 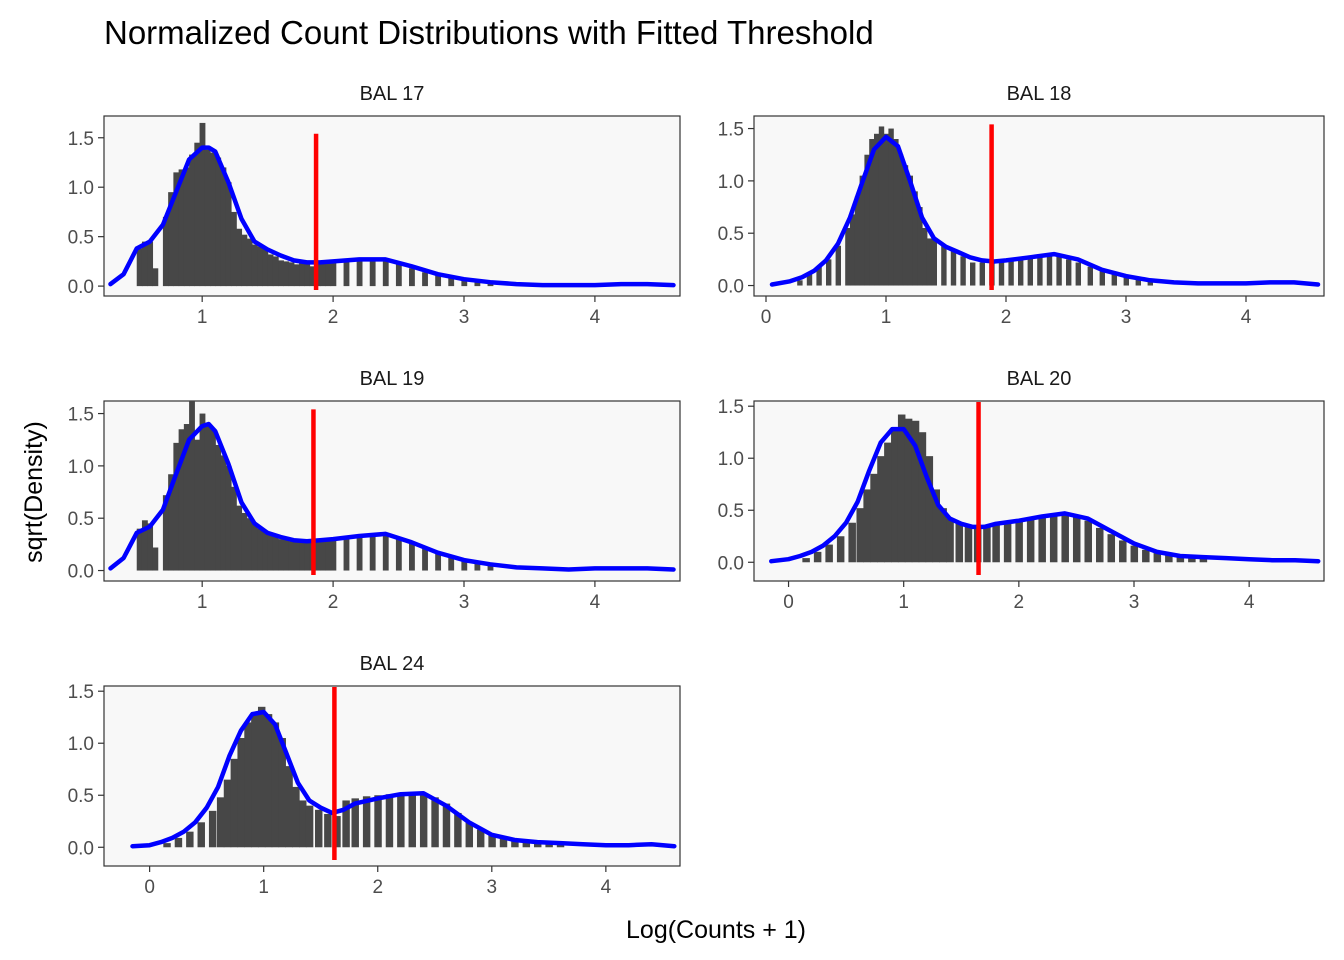 I want to click on panel-strip-title: BAL 18, so click(x=1039, y=94).